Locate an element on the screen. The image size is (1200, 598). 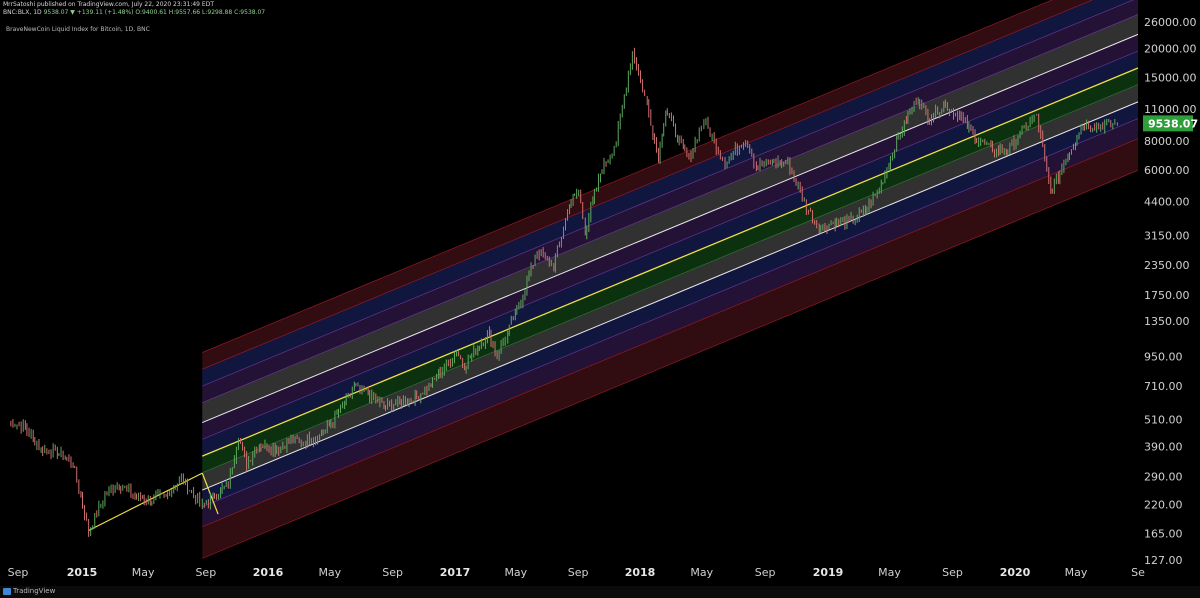
y-tick-label: 26000.00 is located at coordinates (1170, 22).